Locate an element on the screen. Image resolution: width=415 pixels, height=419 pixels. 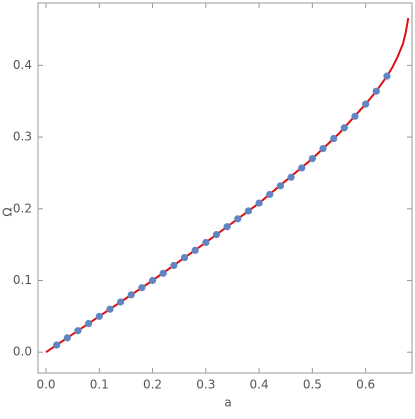
x-tick-label: 0.4 is located at coordinates (259, 385).